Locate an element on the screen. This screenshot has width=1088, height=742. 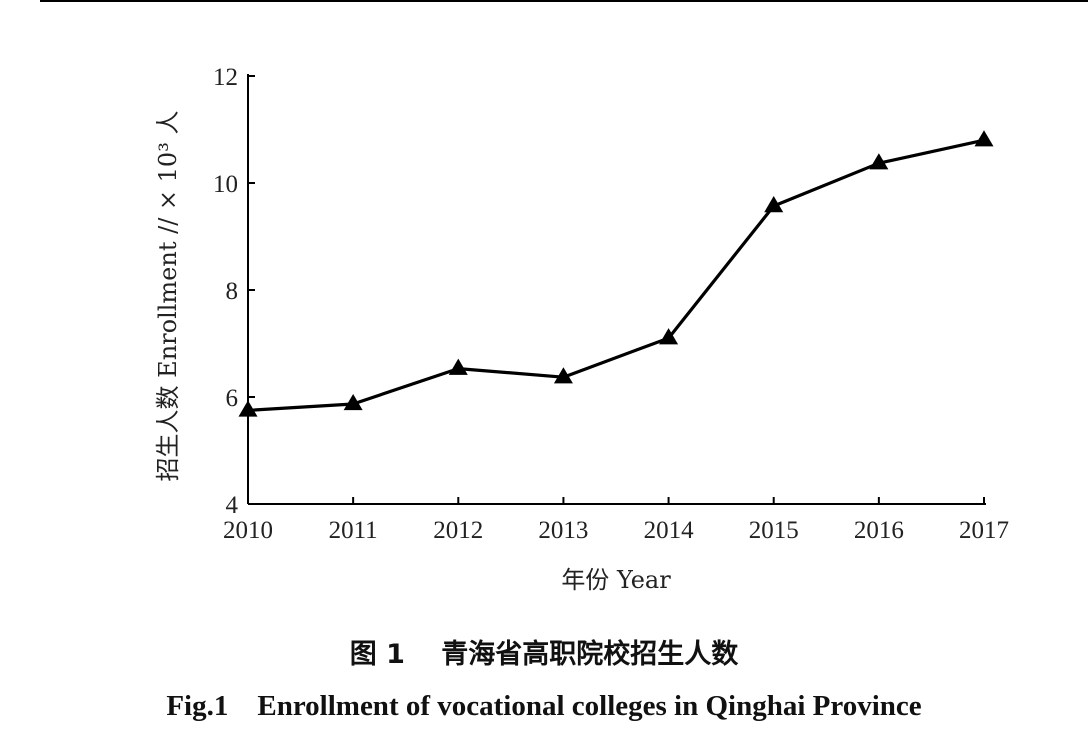
y-tick-label: 10 is located at coordinates (225, 184).